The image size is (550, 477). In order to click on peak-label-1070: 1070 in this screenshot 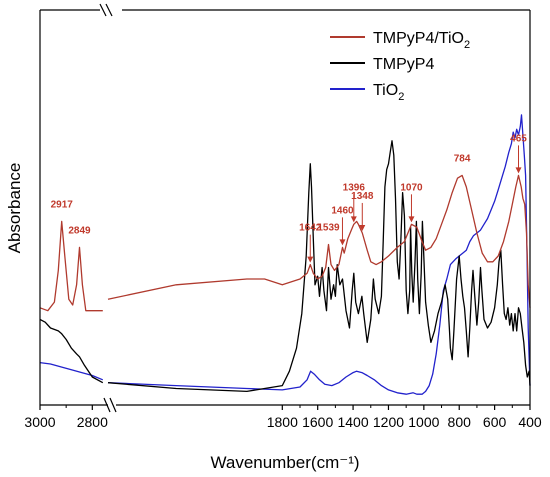, I will do `click(411, 187)`.